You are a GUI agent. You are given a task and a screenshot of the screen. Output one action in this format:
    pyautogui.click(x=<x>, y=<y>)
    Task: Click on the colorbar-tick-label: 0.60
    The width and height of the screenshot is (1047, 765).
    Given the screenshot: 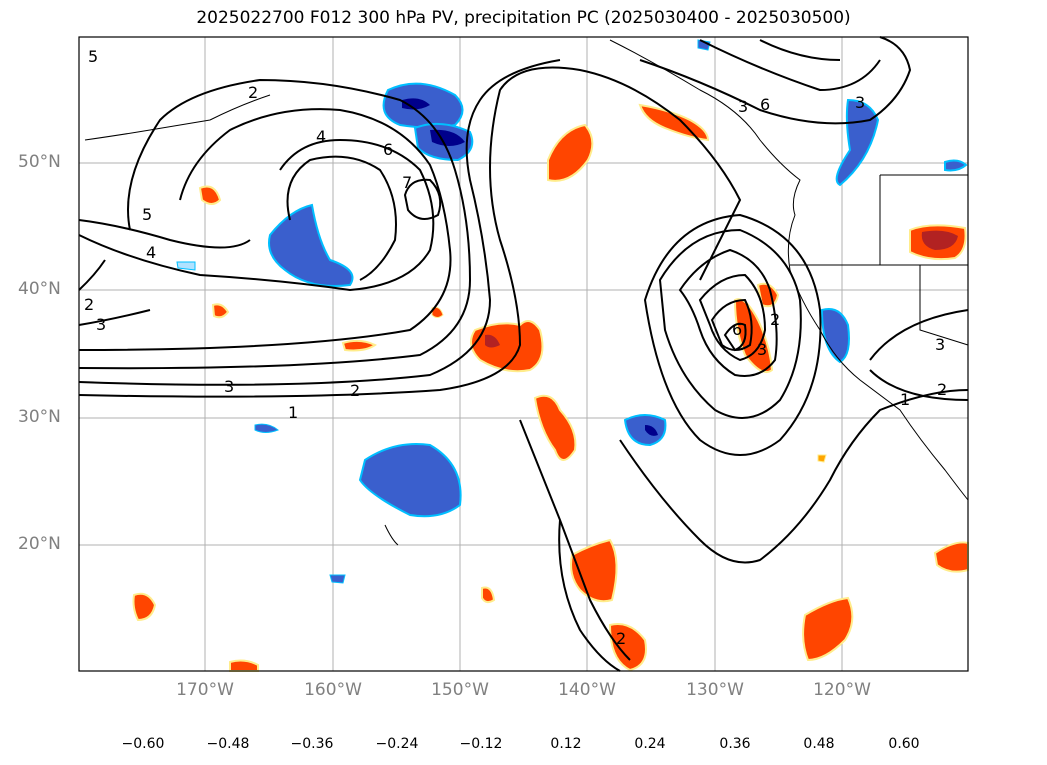 What is the action you would take?
    pyautogui.click(x=904, y=744)
    